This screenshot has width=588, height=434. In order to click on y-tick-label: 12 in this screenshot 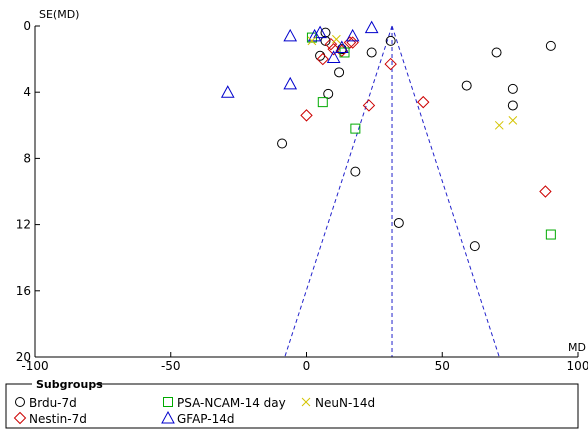, I will do `click(23, 225)`.